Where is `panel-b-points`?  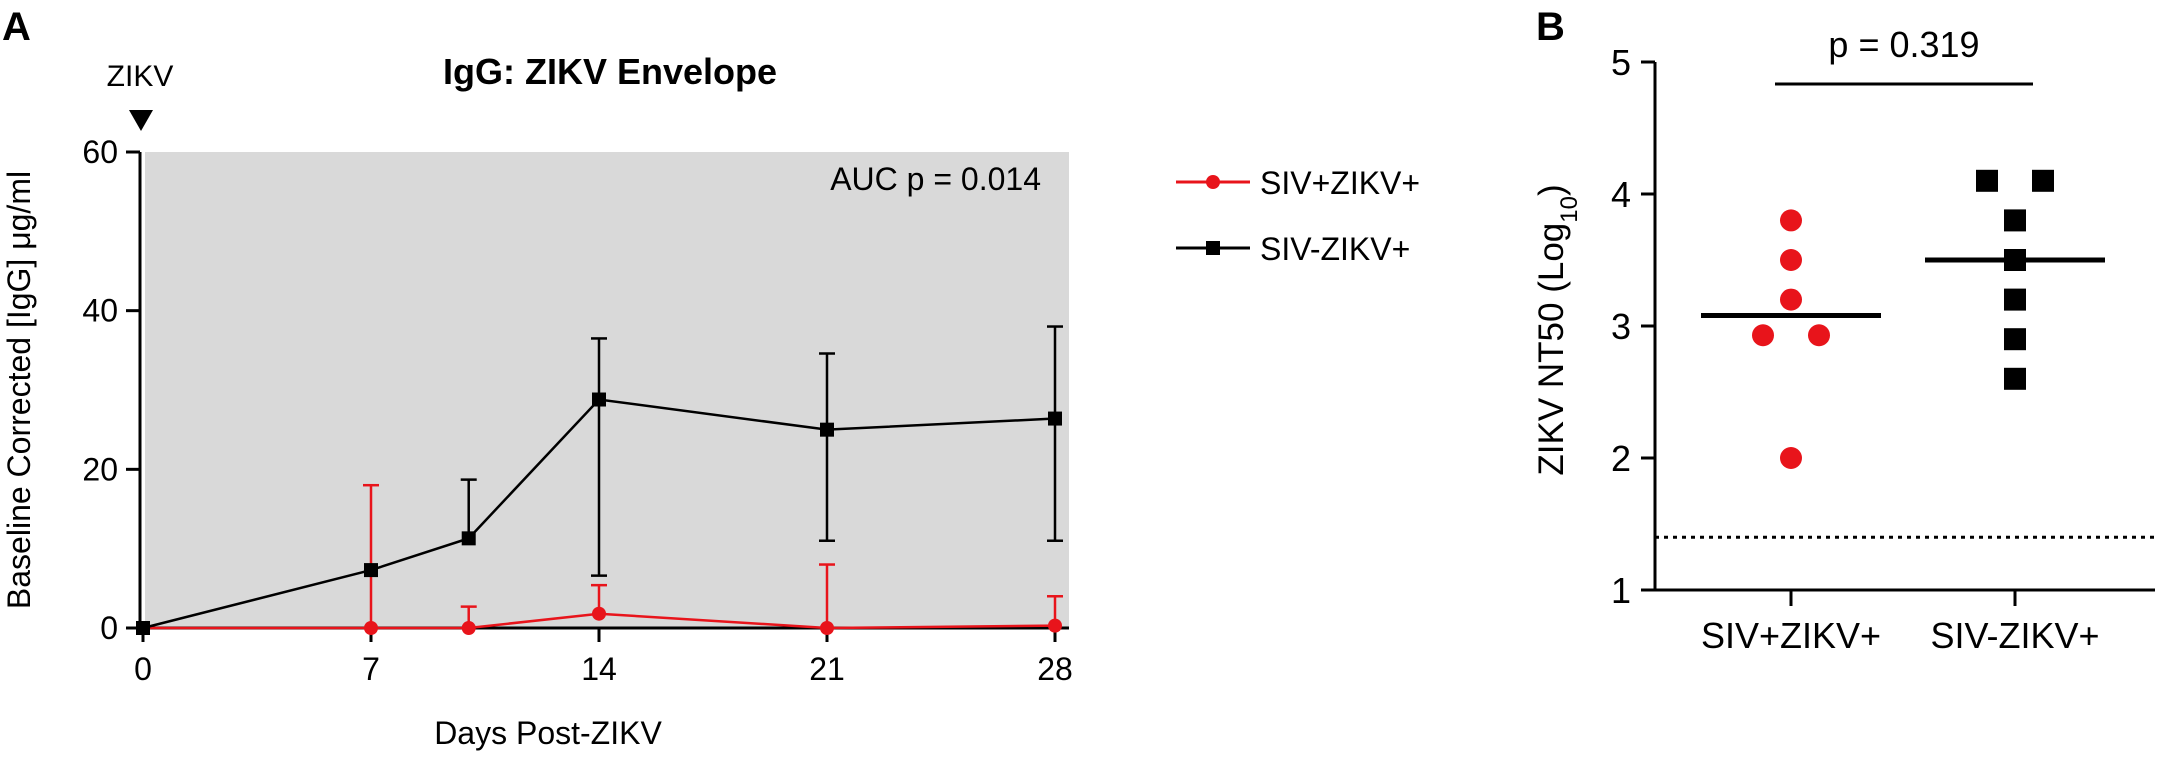
panel-b-points is located at coordinates (1903, 319).